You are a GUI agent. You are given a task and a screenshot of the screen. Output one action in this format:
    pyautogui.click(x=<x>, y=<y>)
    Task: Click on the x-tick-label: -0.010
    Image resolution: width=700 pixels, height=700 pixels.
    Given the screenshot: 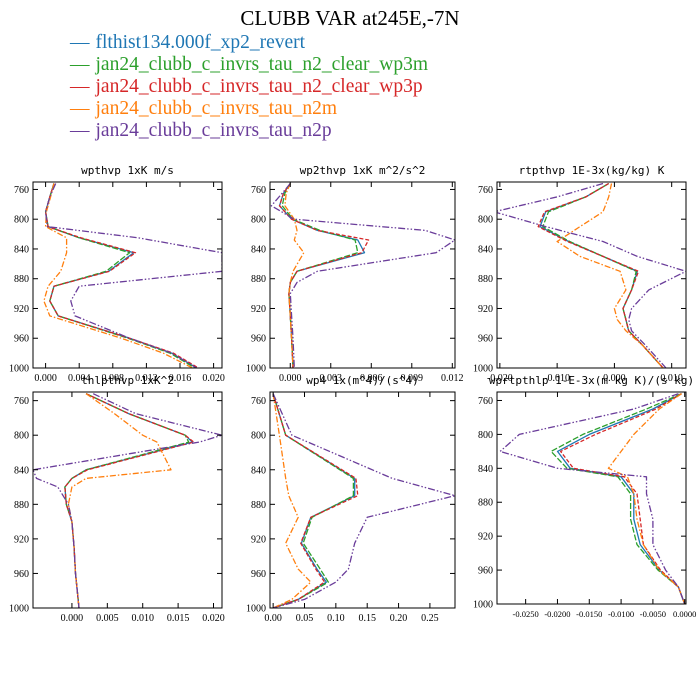 What is the action you would take?
    pyautogui.click(x=557, y=378)
    